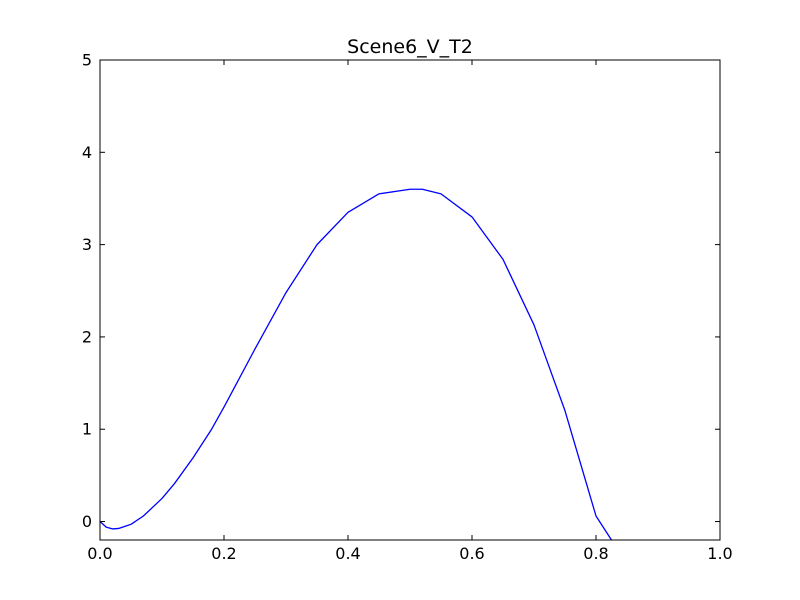 The image size is (800, 600). What do you see at coordinates (99, 553) in the screenshot?
I see `x-tick-label: 0.0` at bounding box center [99, 553].